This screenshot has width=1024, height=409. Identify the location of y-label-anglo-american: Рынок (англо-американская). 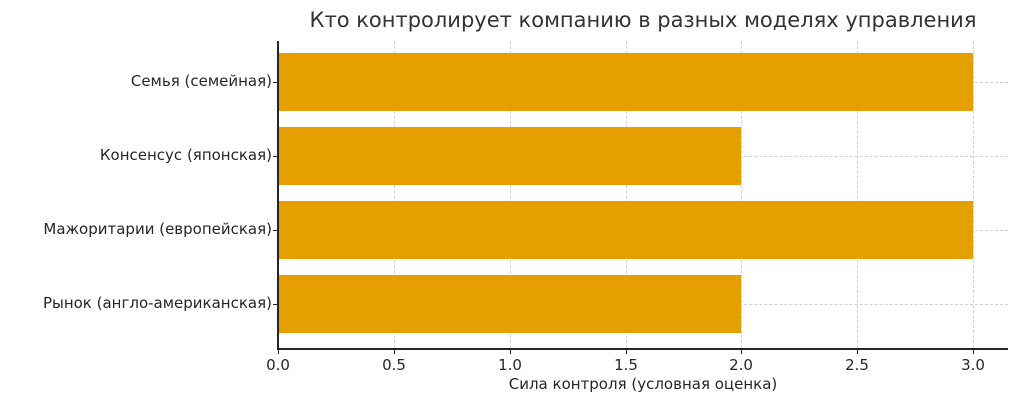
(157, 303).